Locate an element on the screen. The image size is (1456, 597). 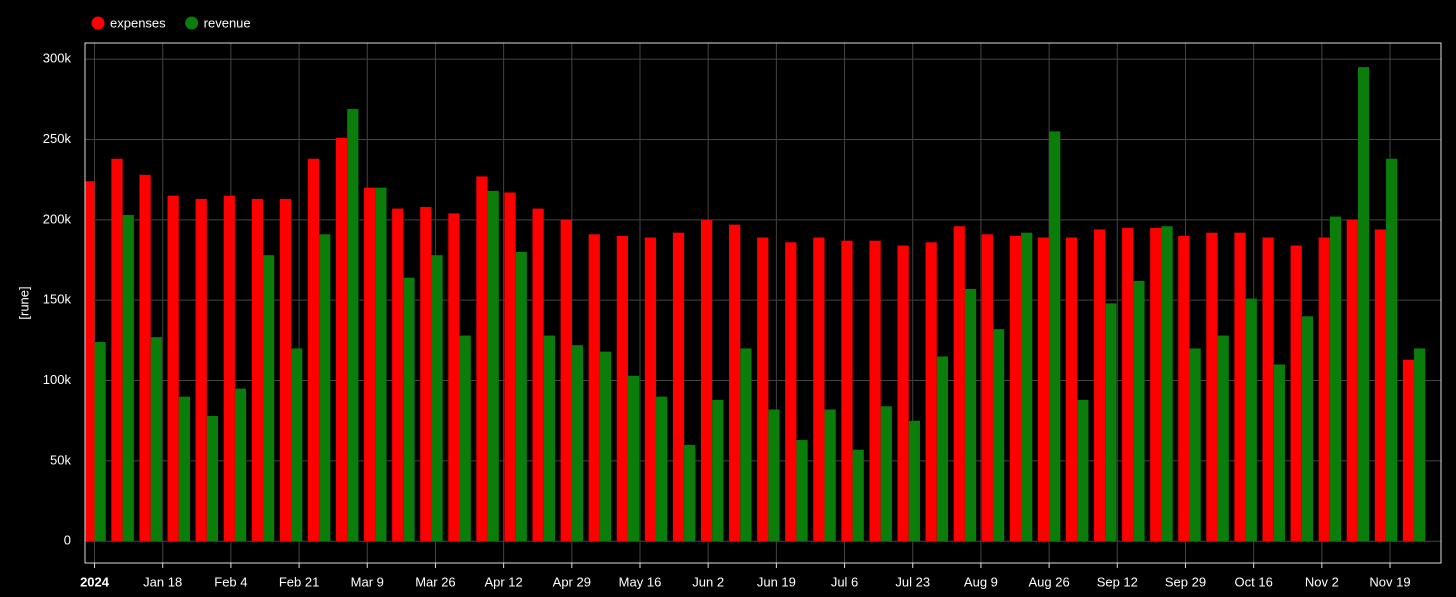
y-tick-label: 200k is located at coordinates (57, 218).